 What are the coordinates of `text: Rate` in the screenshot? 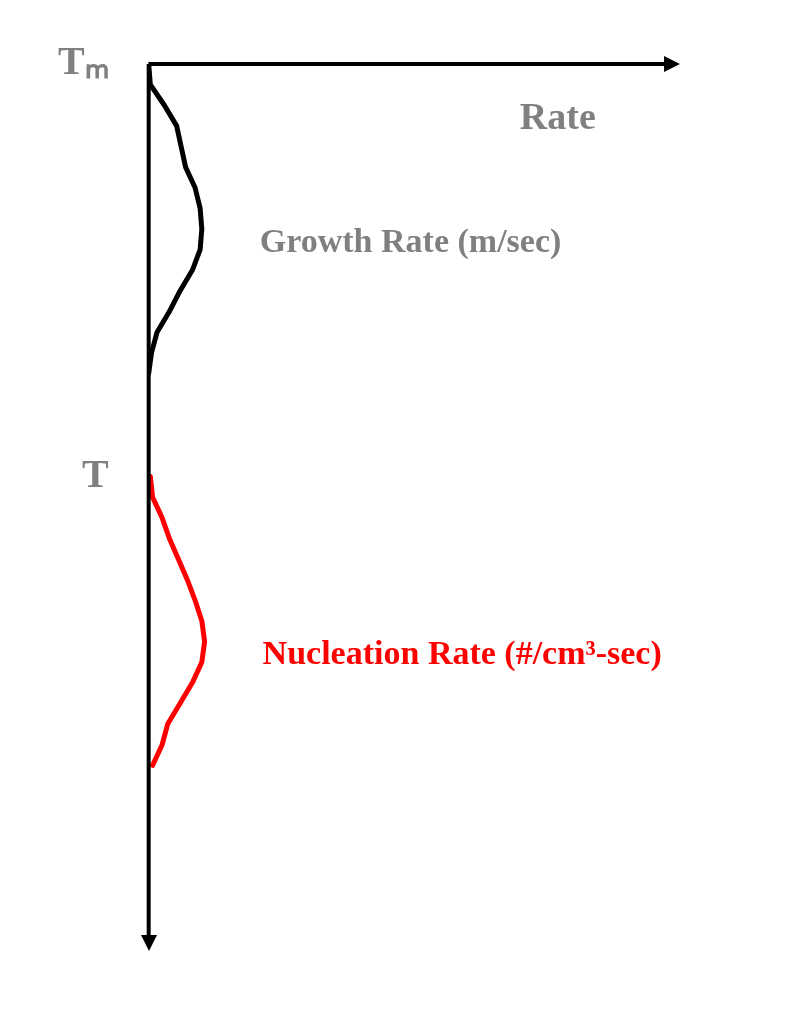 It's located at (557, 115).